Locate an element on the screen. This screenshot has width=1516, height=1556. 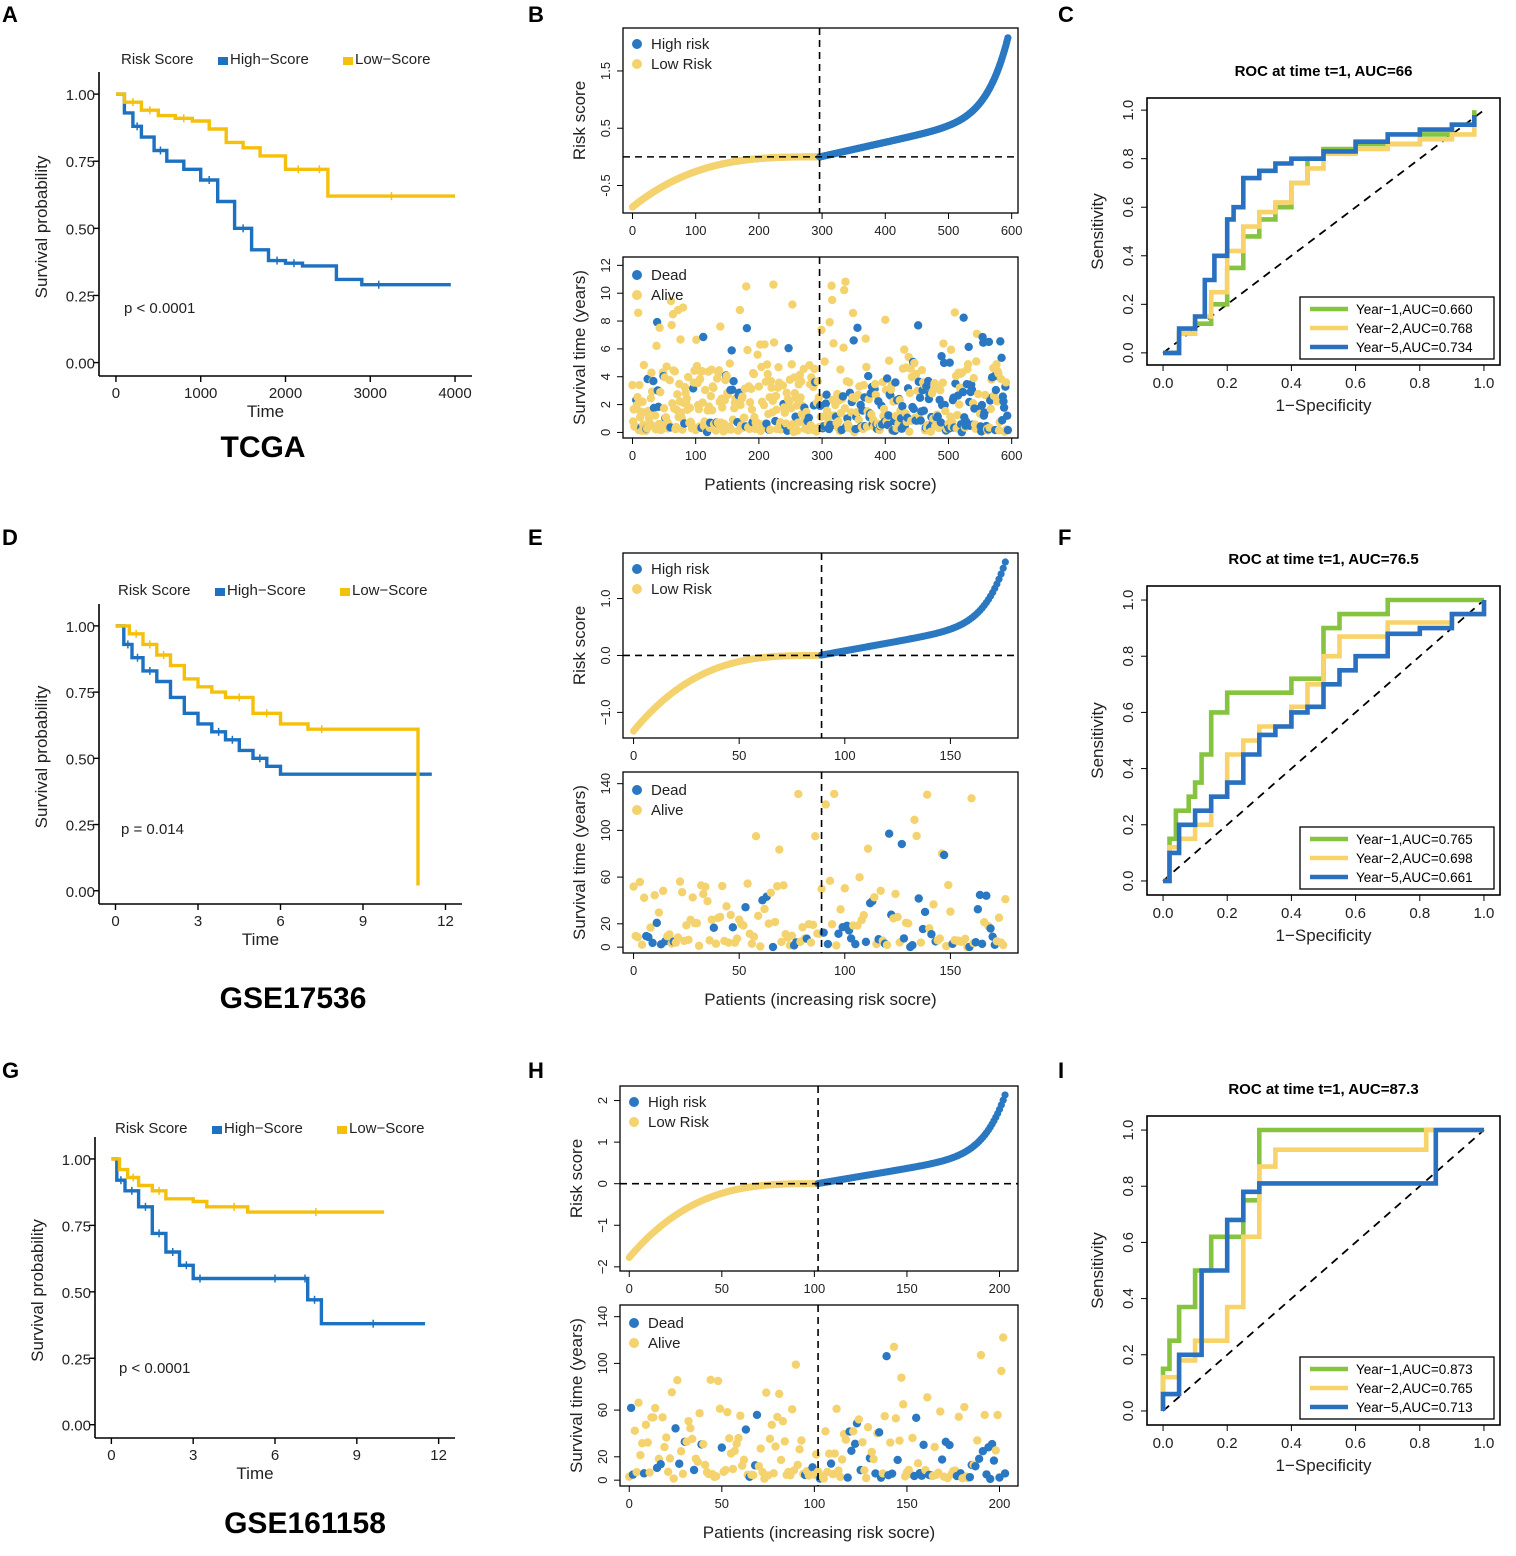
x-tick-label: 0.4 is located at coordinates (1291, 913).